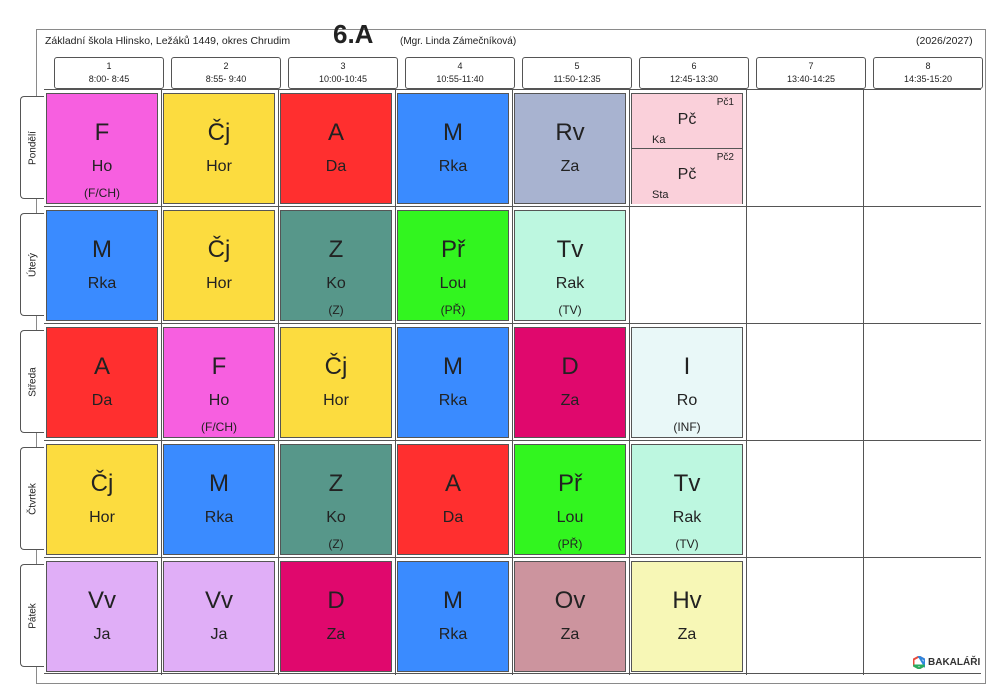 This screenshot has height=697, width=1000. What do you see at coordinates (336, 499) in the screenshot?
I see `lesson-cell: Z Ko (Z)` at bounding box center [336, 499].